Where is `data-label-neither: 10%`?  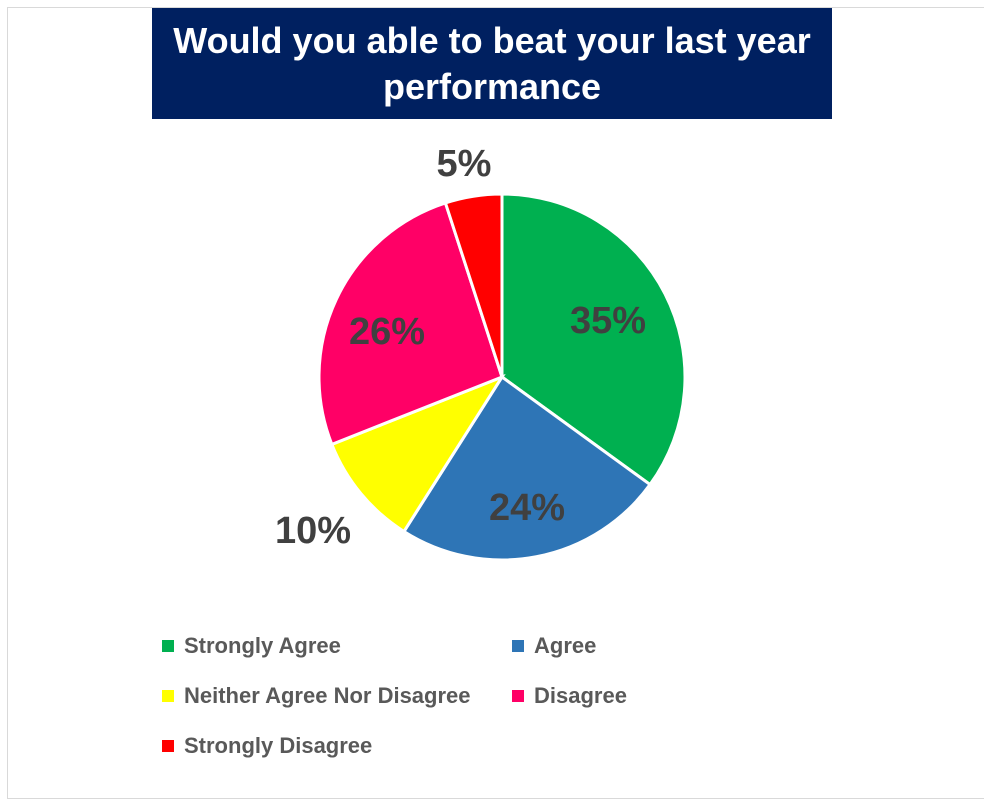 data-label-neither: 10% is located at coordinates (313, 531).